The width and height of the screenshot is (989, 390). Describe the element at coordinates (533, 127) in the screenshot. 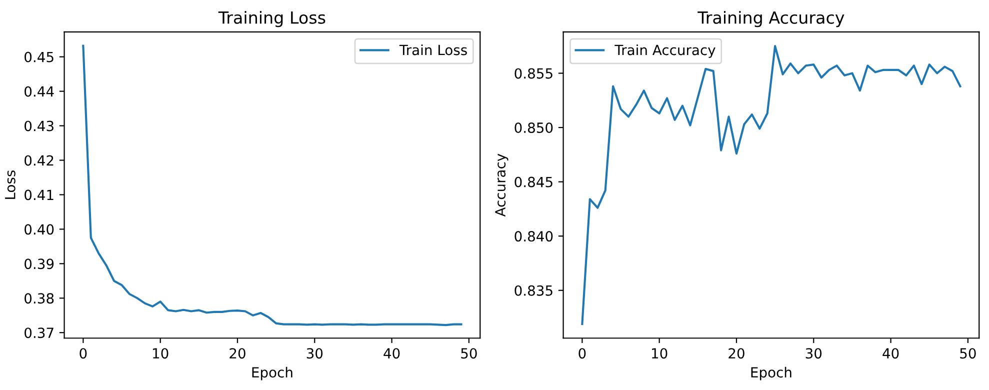

I see `y-tick-label: 0.850` at that location.